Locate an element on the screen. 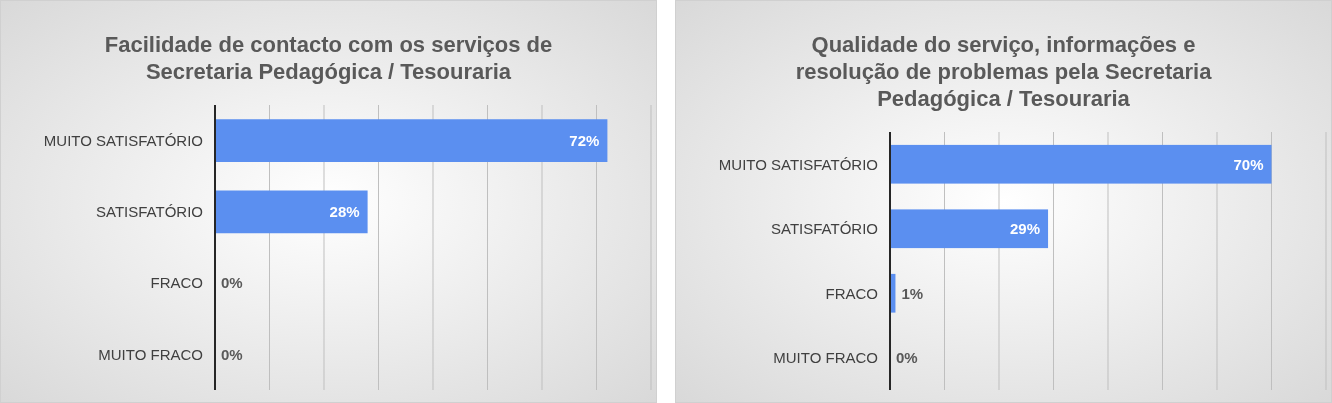 This screenshot has width=1332, height=403. data-label: 28% is located at coordinates (344, 212).